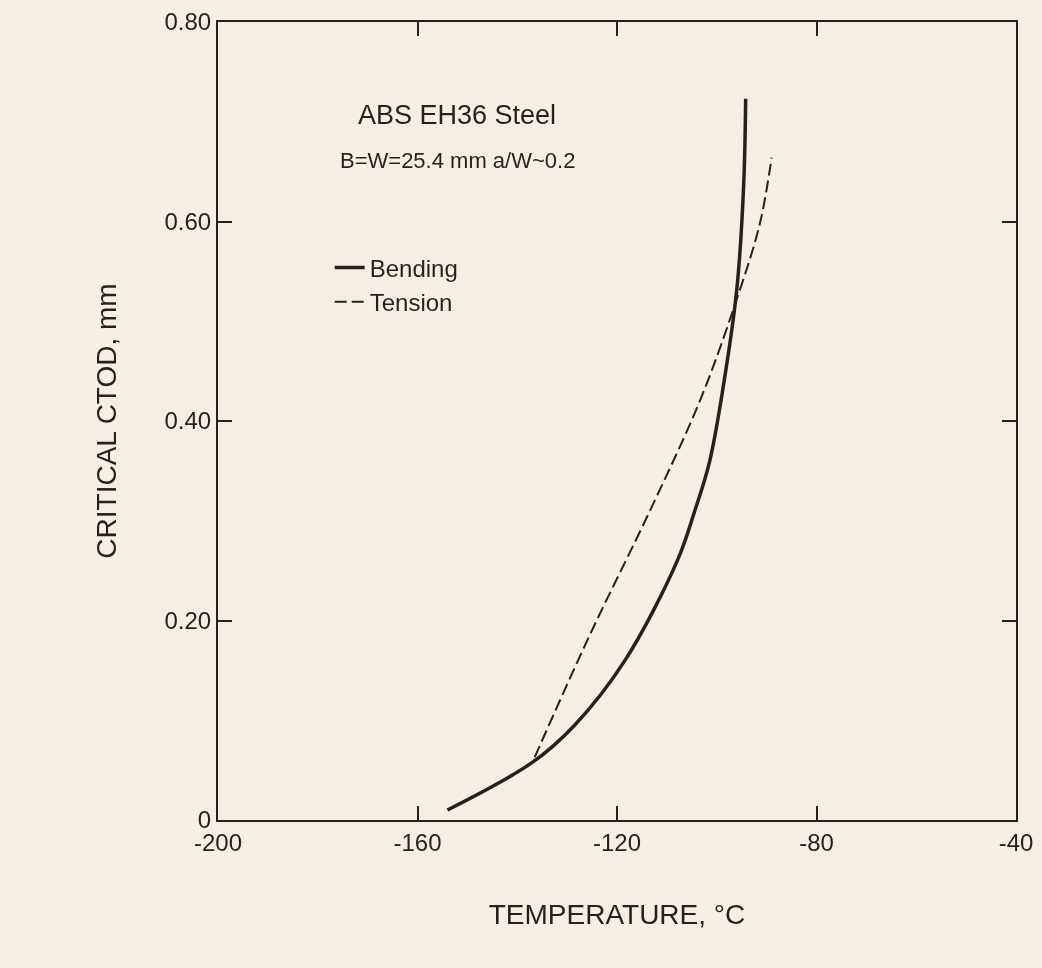 This screenshot has width=1042, height=968. I want to click on legend-label: Bending, so click(413, 268).